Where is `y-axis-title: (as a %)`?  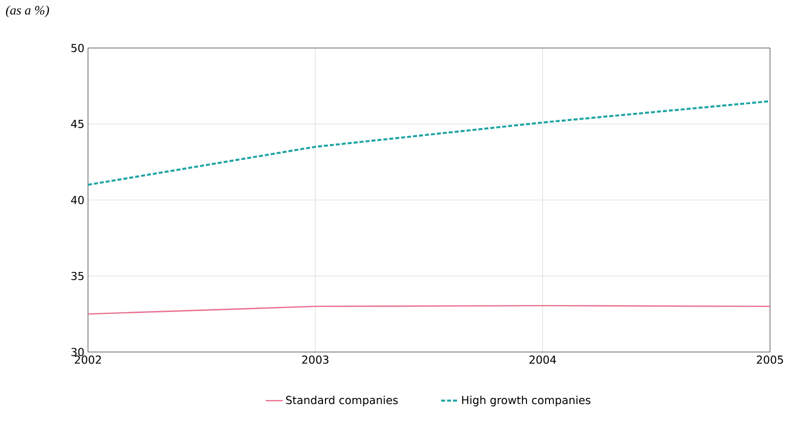 y-axis-title: (as a %) is located at coordinates (28, 12).